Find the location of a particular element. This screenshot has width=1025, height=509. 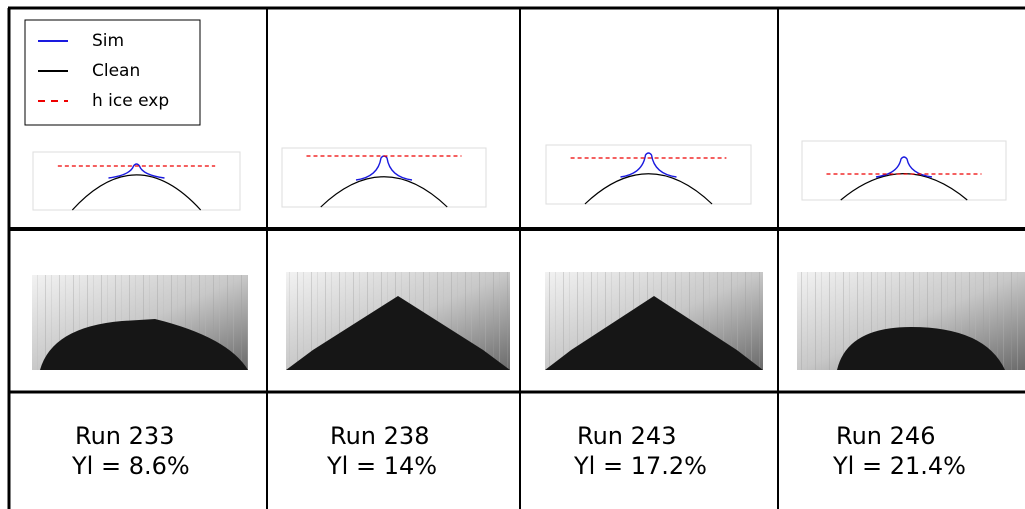

run-label: Run 238 is located at coordinates (379, 436).